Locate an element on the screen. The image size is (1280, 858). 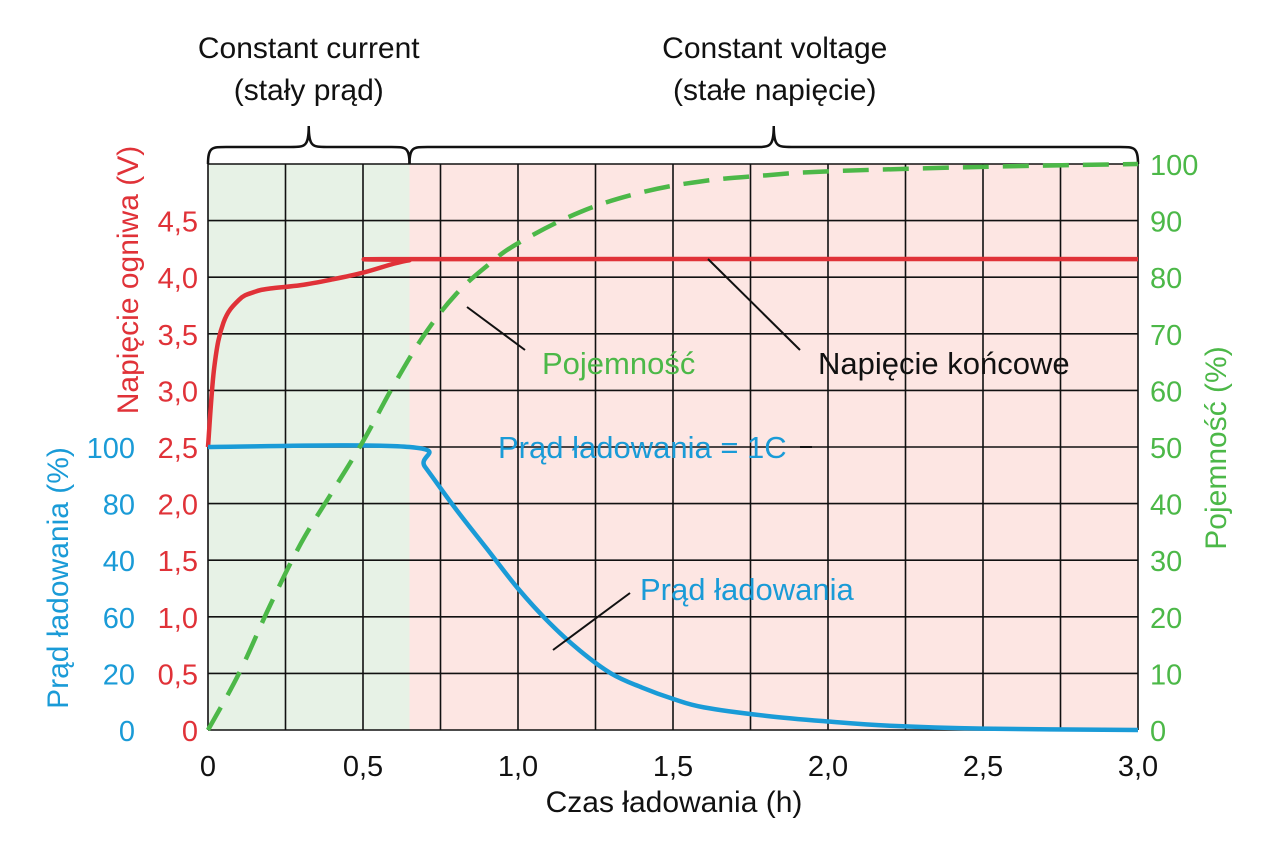
capacity-axis-label: Pojemność (%) is located at coordinates (1216, 447).